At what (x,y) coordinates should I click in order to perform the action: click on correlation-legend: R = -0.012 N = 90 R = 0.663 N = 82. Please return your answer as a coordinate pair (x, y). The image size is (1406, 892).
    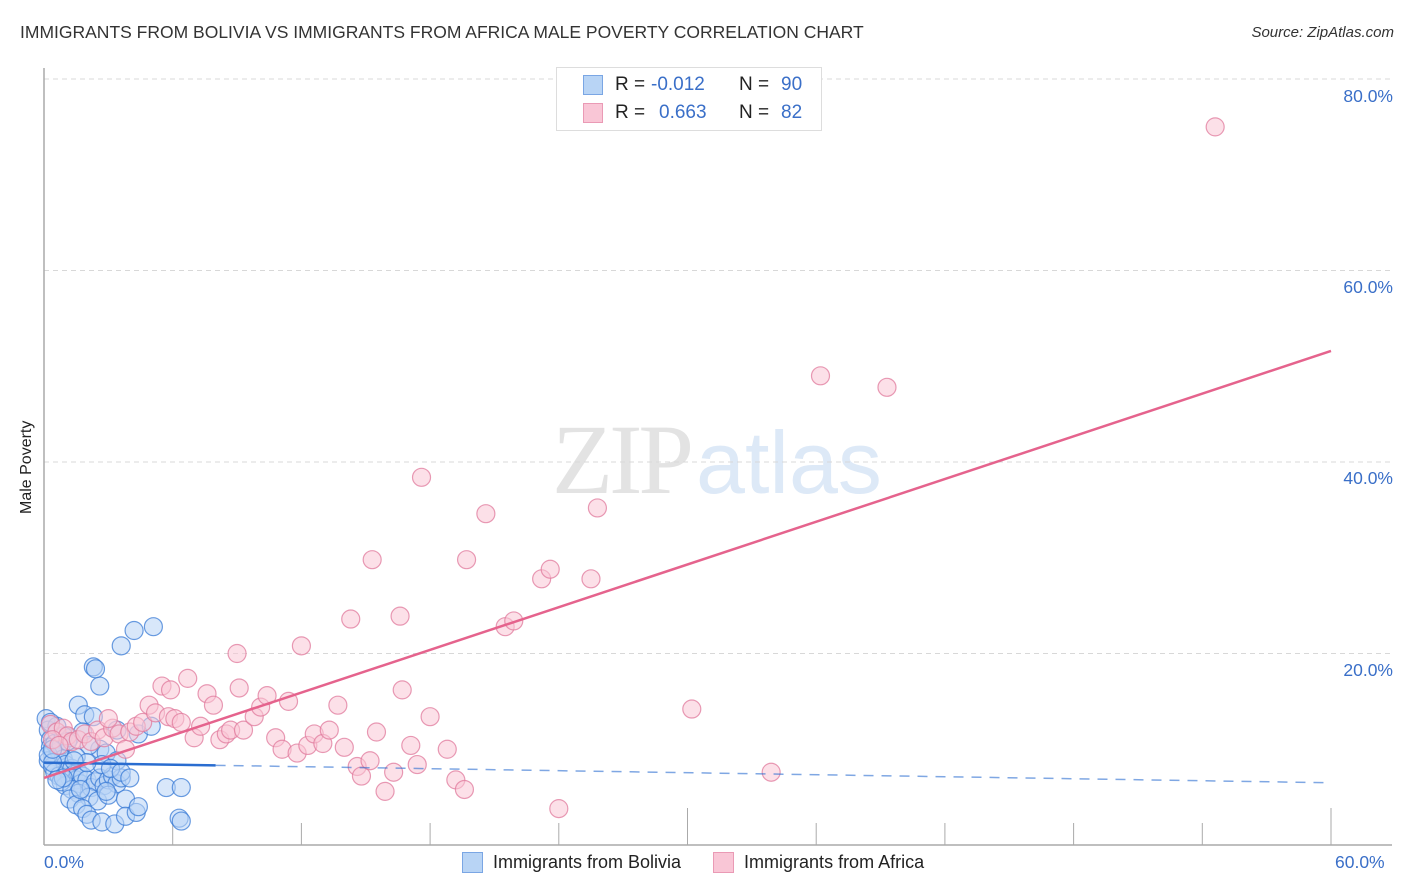
    Looking at the image, I should click on (689, 99).